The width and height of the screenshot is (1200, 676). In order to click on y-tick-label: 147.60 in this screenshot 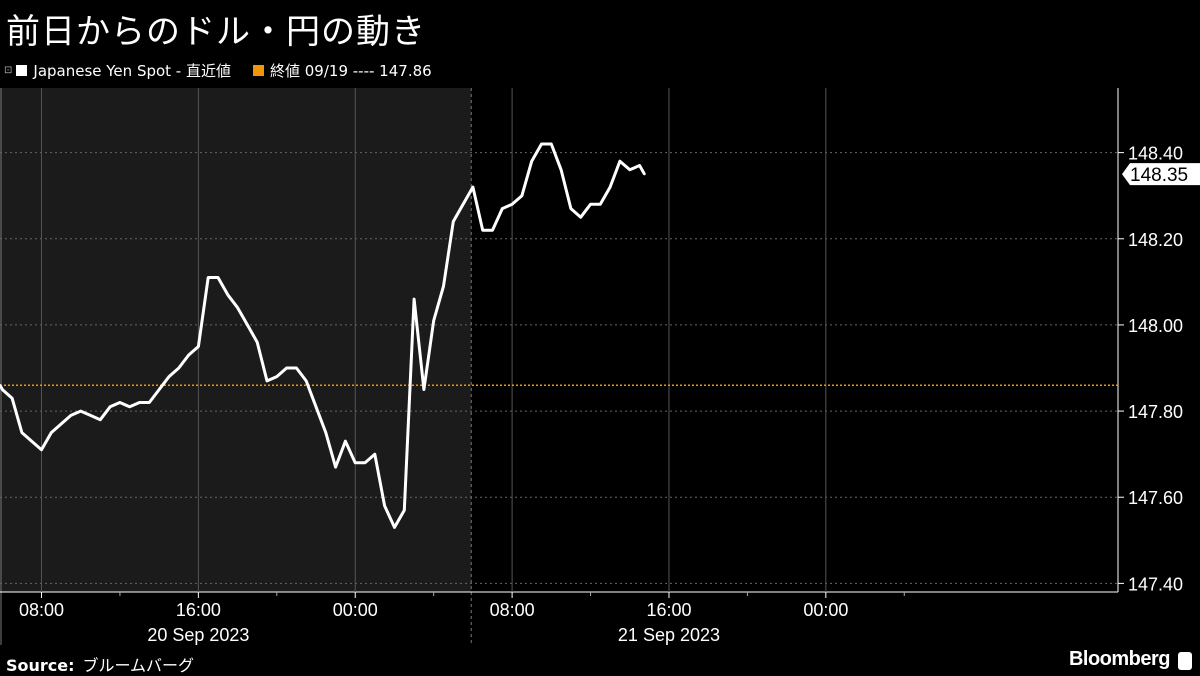, I will do `click(1155, 498)`.